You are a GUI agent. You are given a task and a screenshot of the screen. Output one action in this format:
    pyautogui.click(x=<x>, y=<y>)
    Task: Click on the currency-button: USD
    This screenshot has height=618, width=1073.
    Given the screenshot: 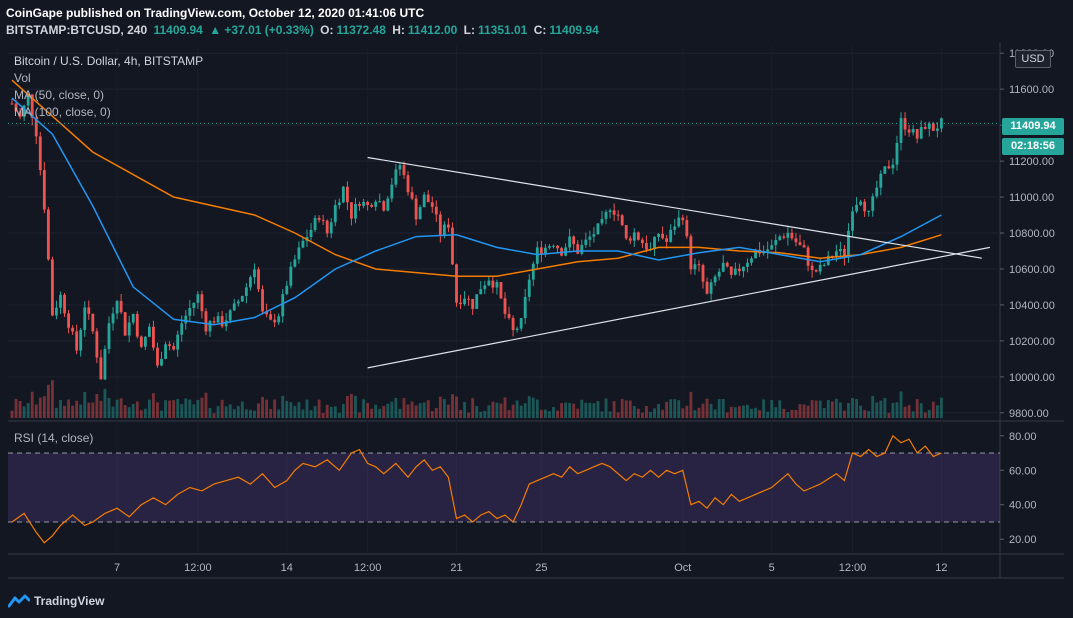 What is the action you would take?
    pyautogui.click(x=1033, y=59)
    